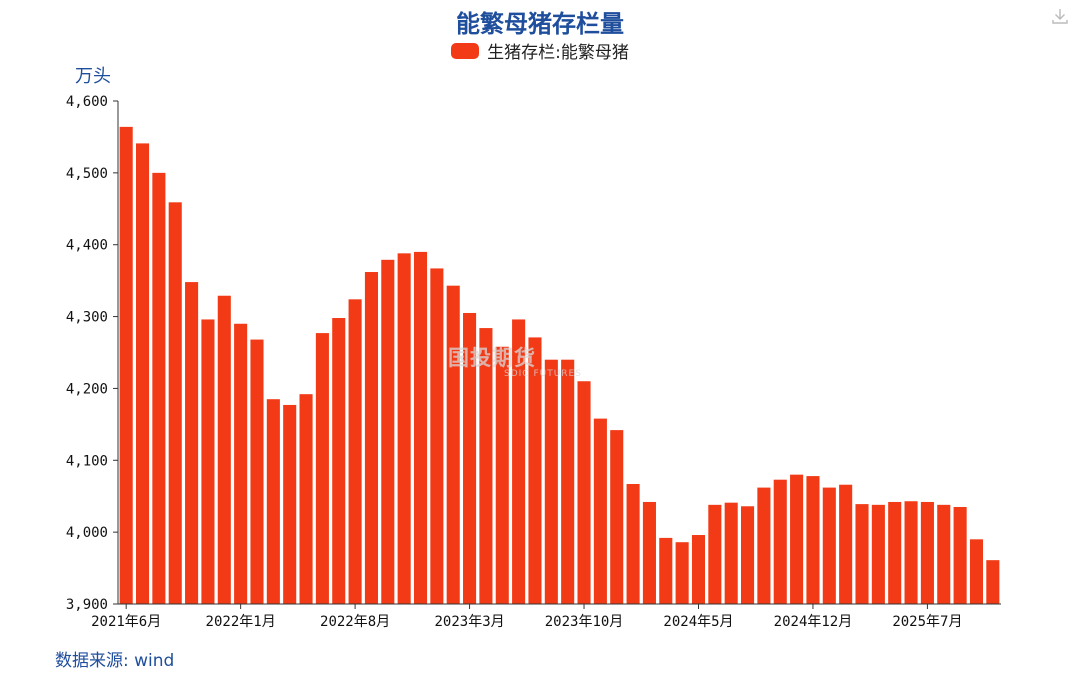 The width and height of the screenshot is (1080, 675). What do you see at coordinates (1060, 16) in the screenshot?
I see `download-icon` at bounding box center [1060, 16].